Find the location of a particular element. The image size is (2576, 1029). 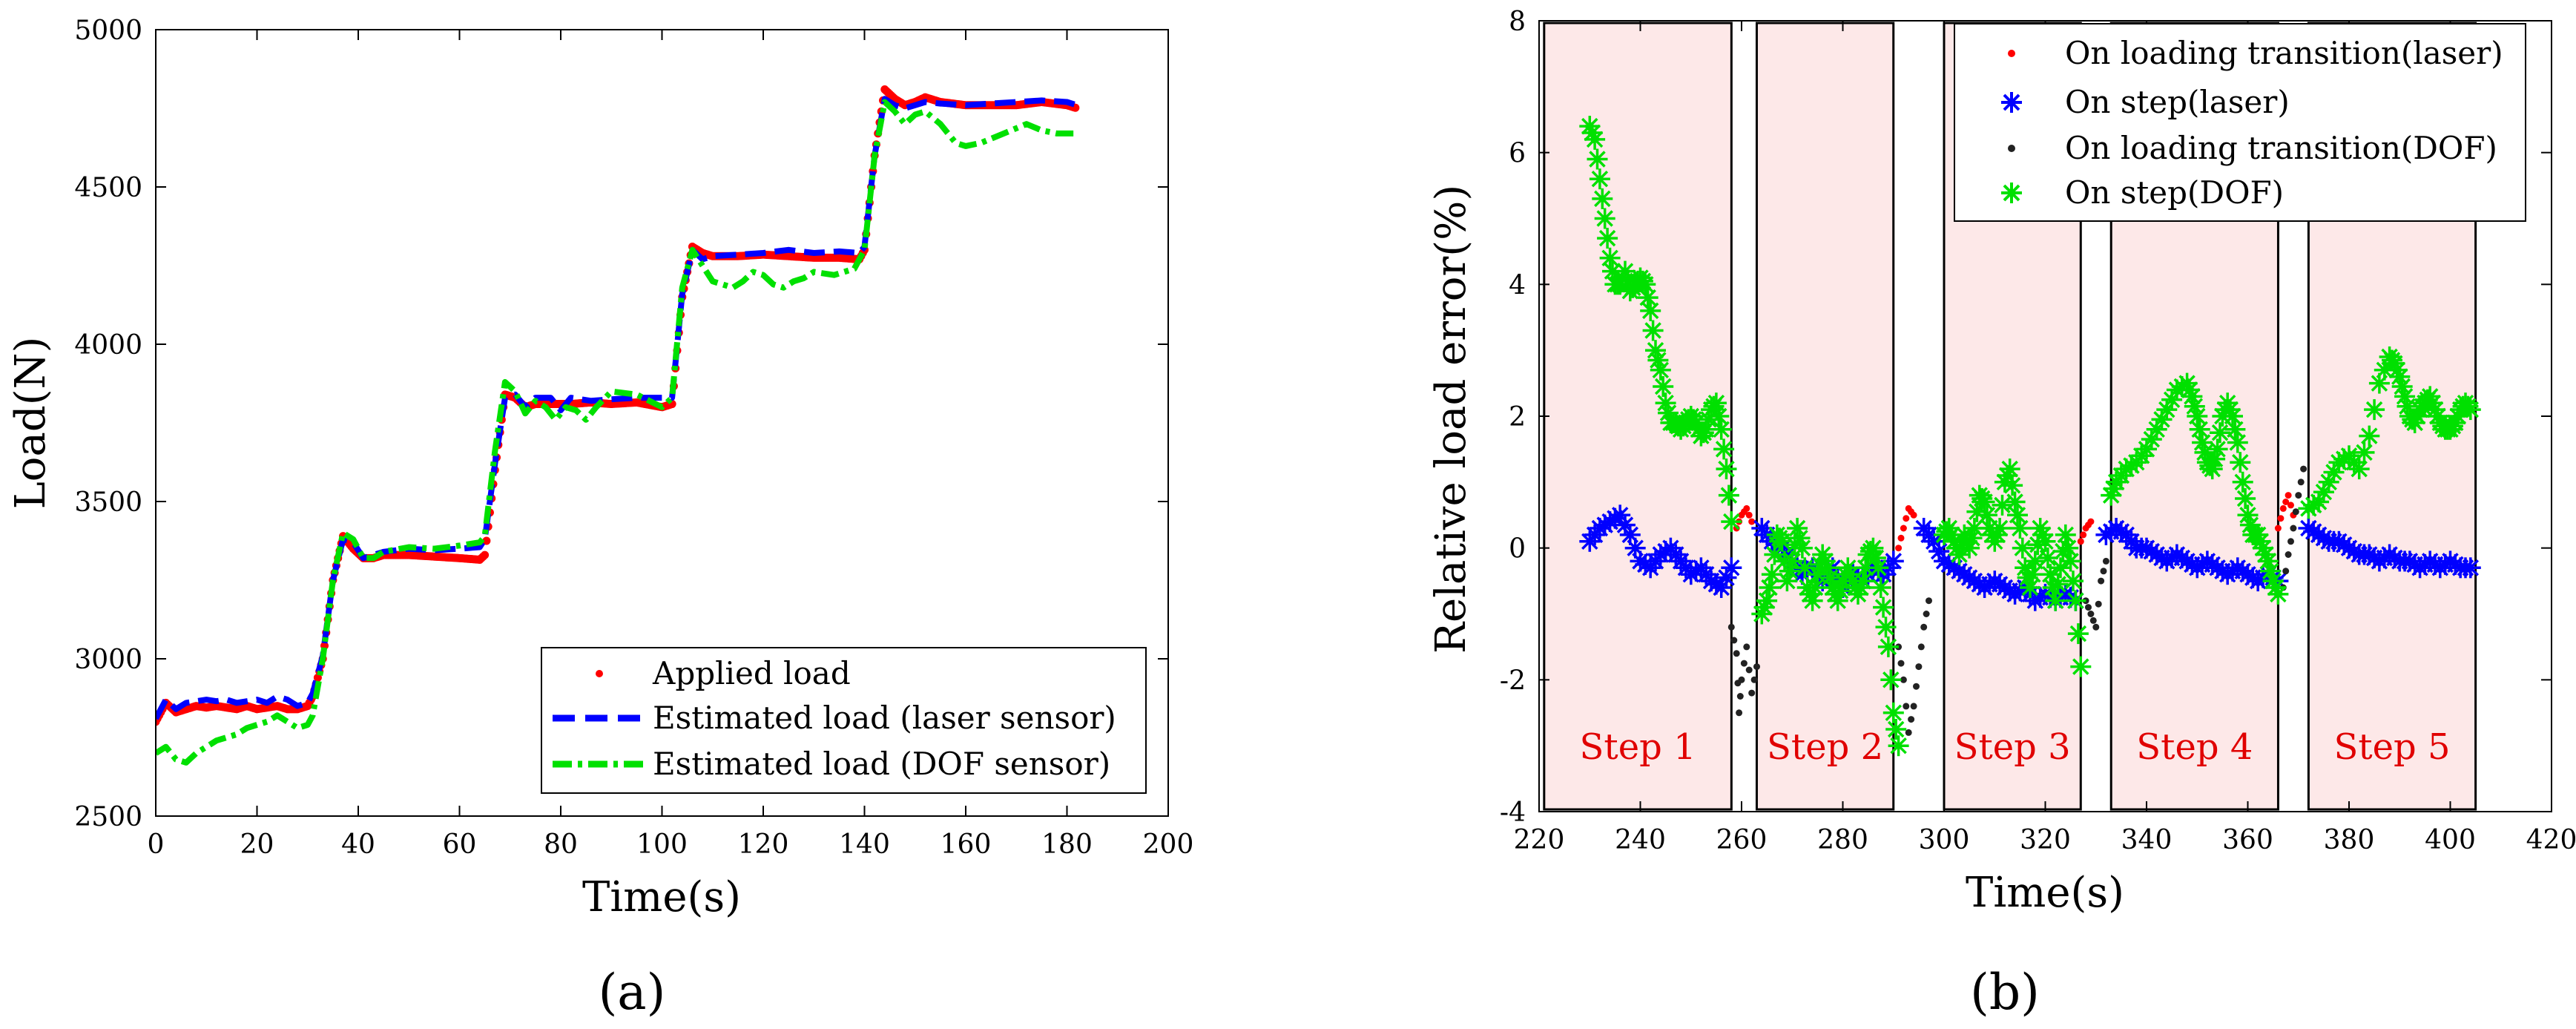

legend-transition-dof-label: On loading transition(DOF) is located at coordinates (2281, 148).